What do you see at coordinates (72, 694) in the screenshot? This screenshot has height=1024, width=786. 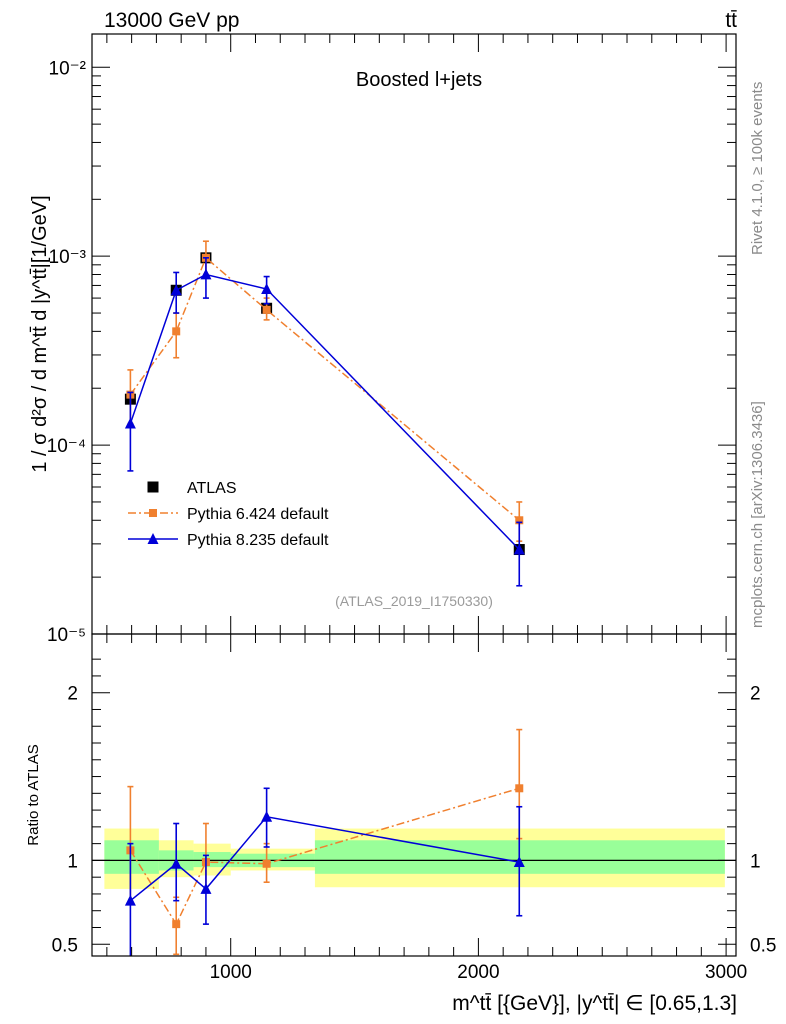 I see `ratio-y-tick-label: 2` at bounding box center [72, 694].